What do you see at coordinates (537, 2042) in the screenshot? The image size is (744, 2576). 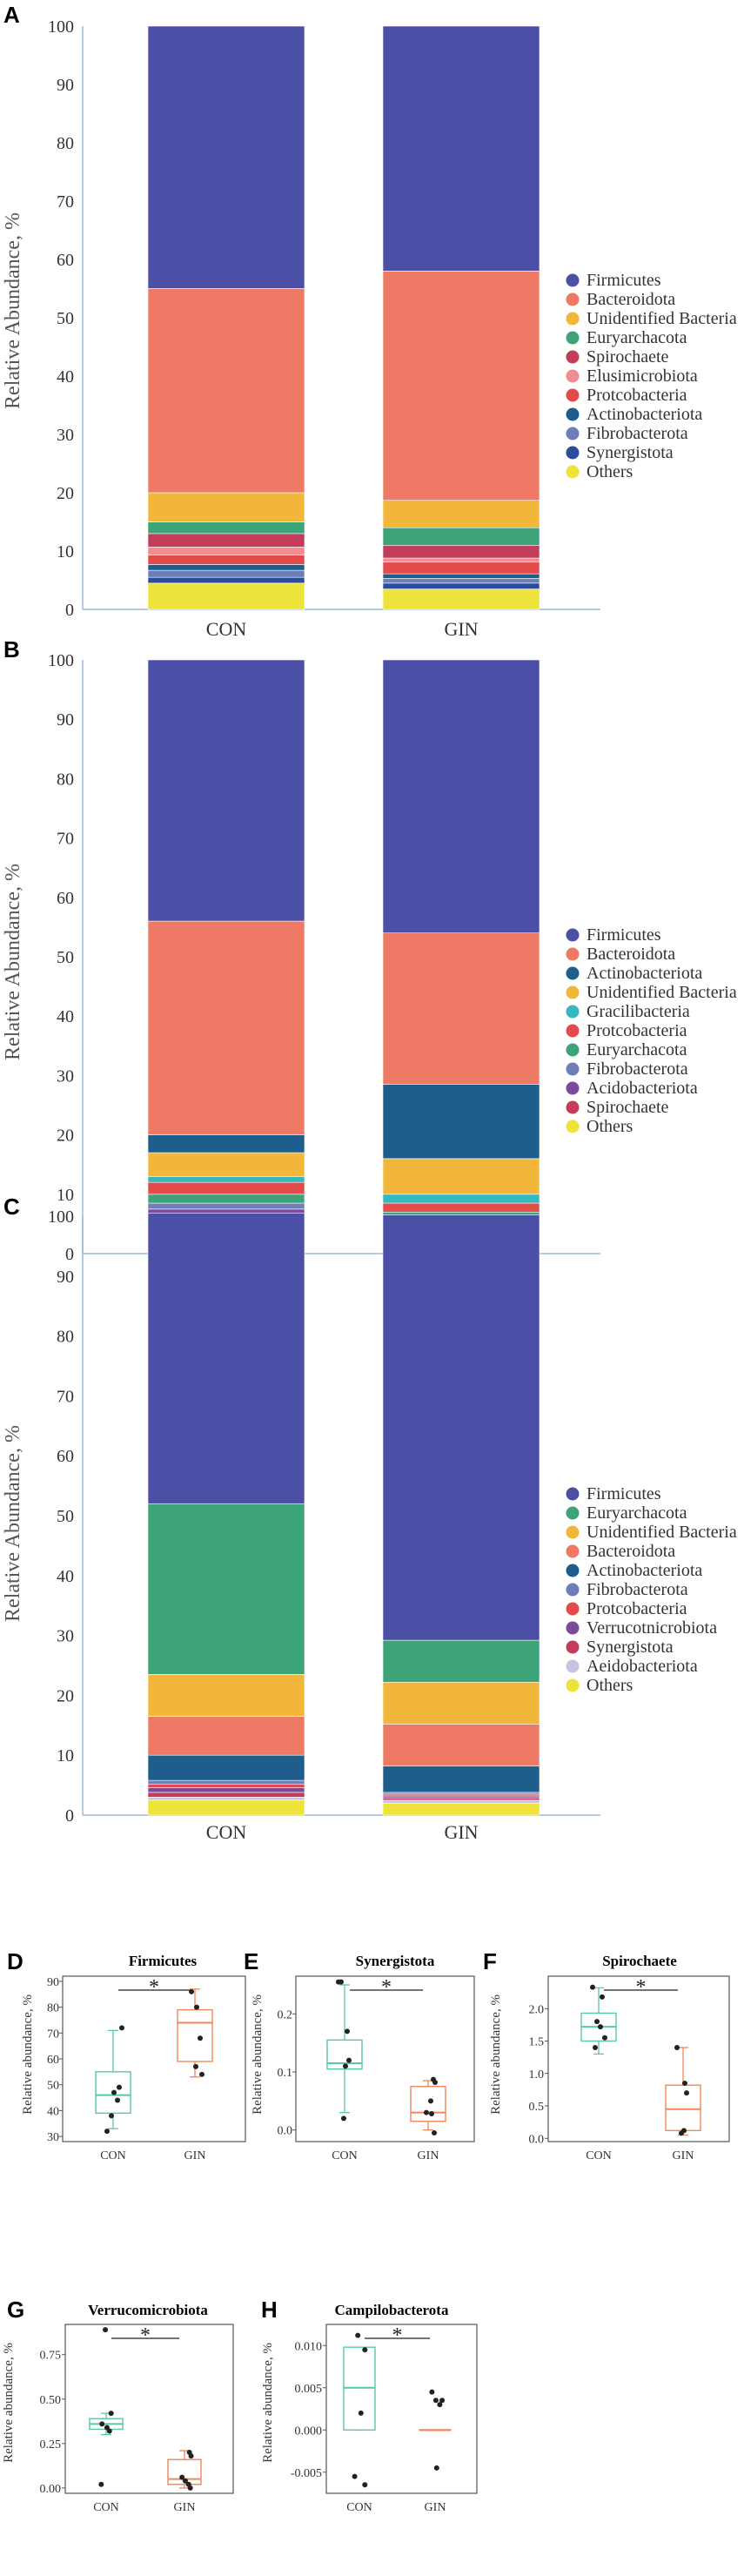 I see `y-tick-label: 1.5` at bounding box center [537, 2042].